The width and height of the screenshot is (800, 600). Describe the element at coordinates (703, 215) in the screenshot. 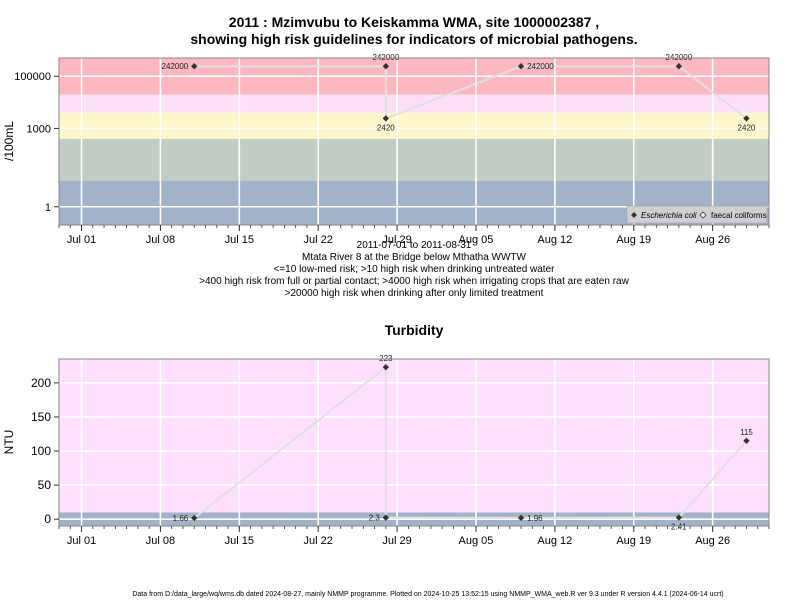

I see `legend-faecal-marker` at that location.